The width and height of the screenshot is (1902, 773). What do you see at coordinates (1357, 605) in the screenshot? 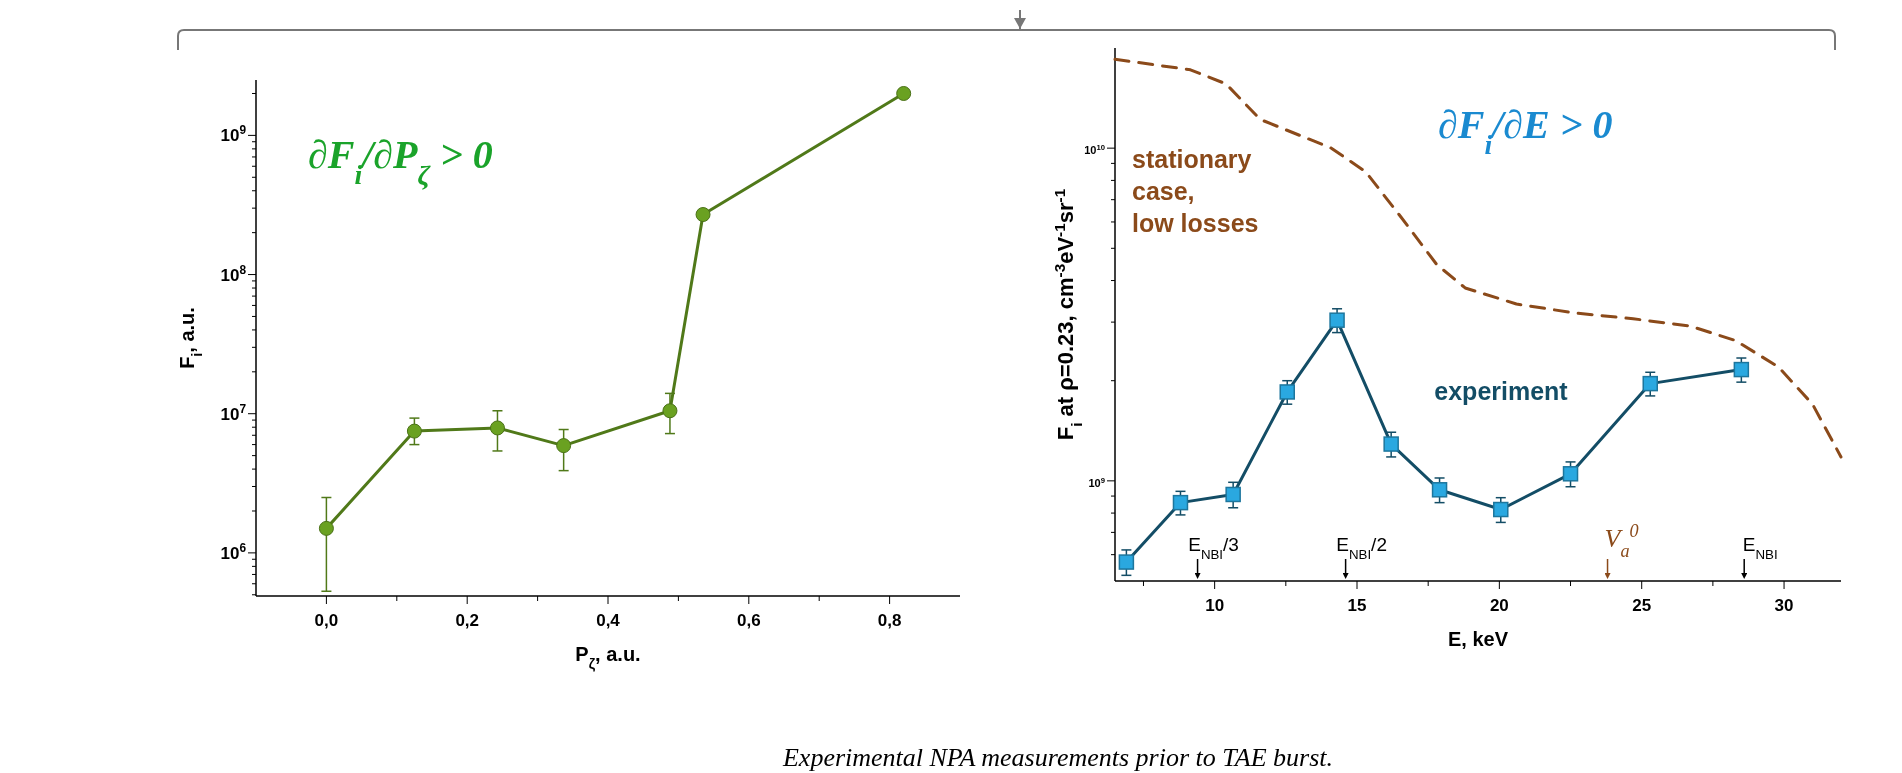
I see `x-tick-label: 15` at bounding box center [1357, 605].